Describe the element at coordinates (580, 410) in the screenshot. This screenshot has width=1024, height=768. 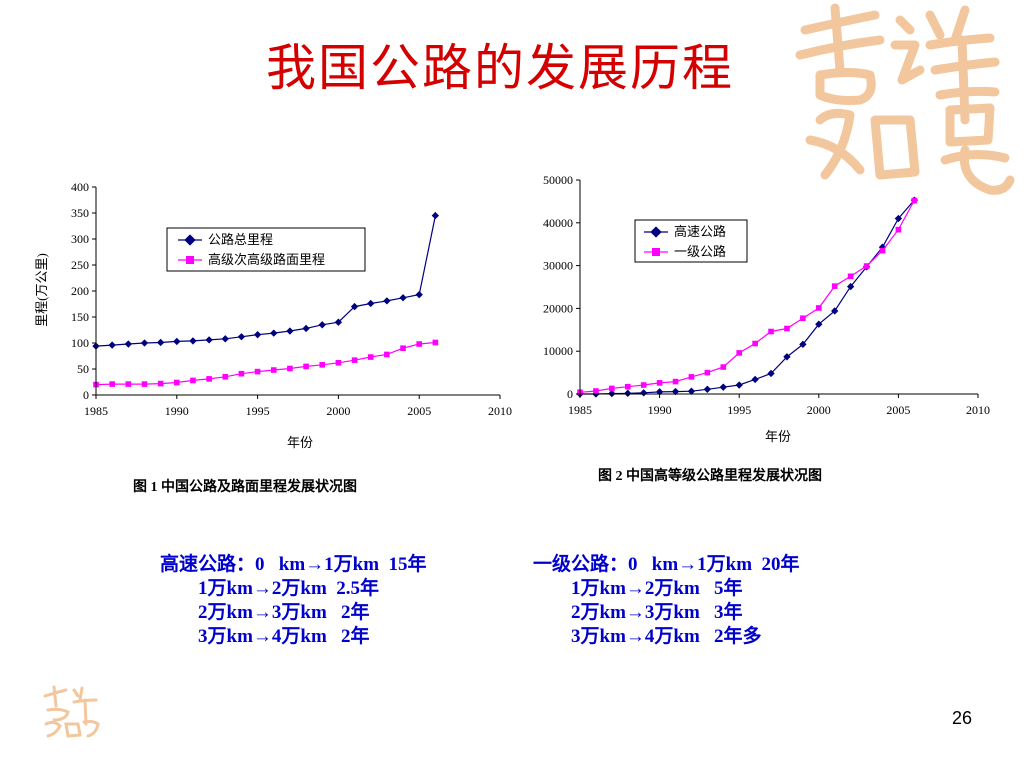
I see `c2-x-tick-label: 1985` at that location.